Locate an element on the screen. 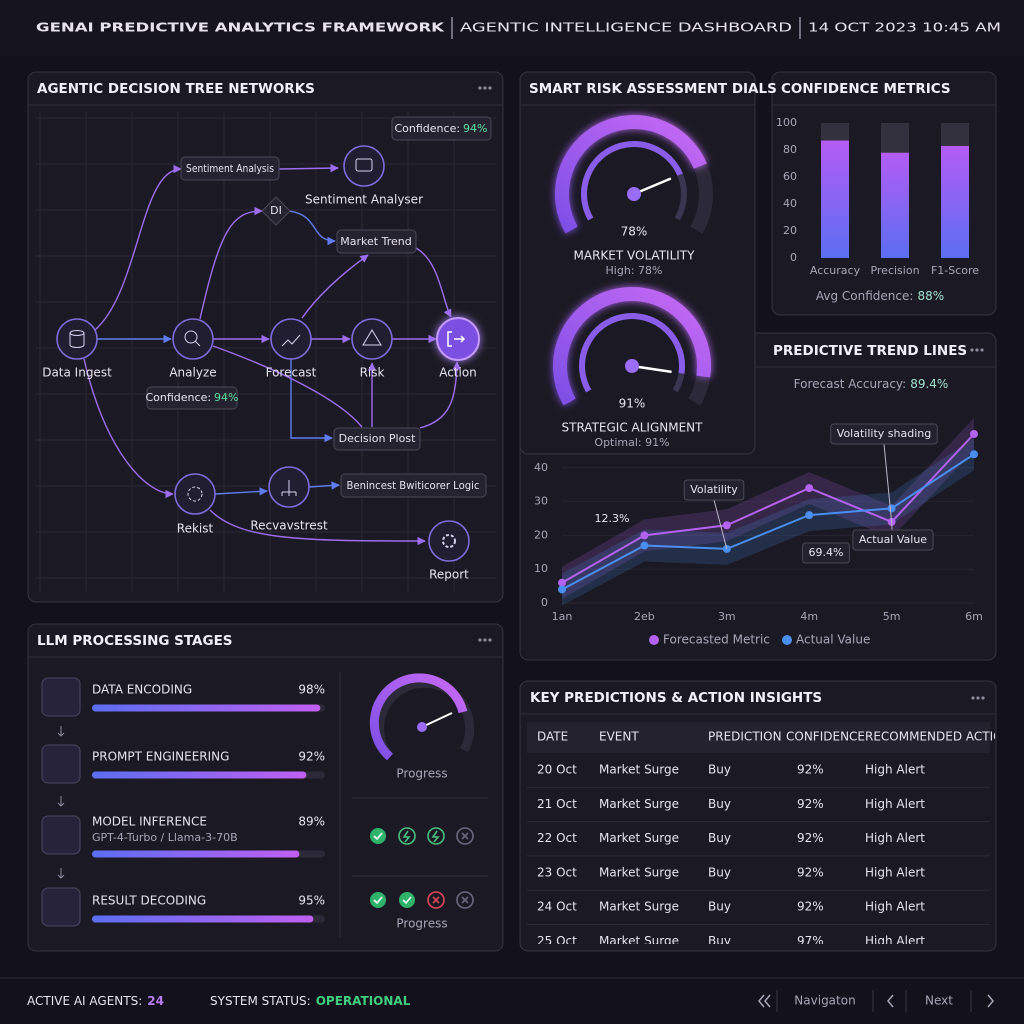 The image size is (1024, 1024). node-label: Action is located at coordinates (458, 373).